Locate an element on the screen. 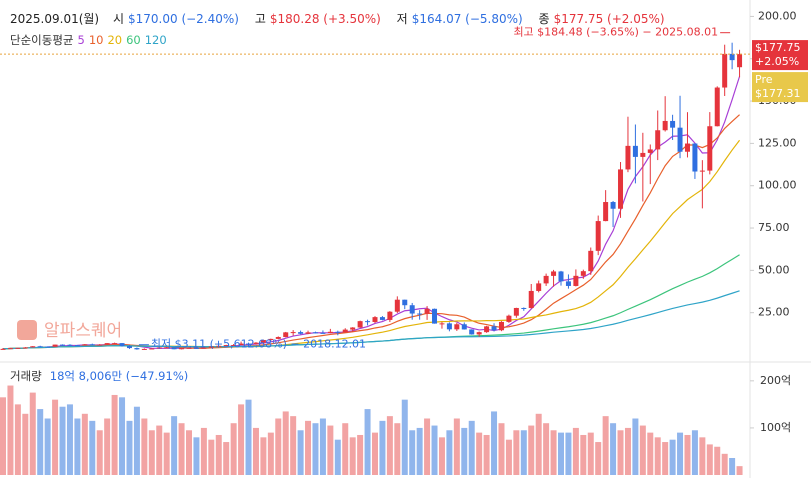  label: 시 is located at coordinates (118, 19).